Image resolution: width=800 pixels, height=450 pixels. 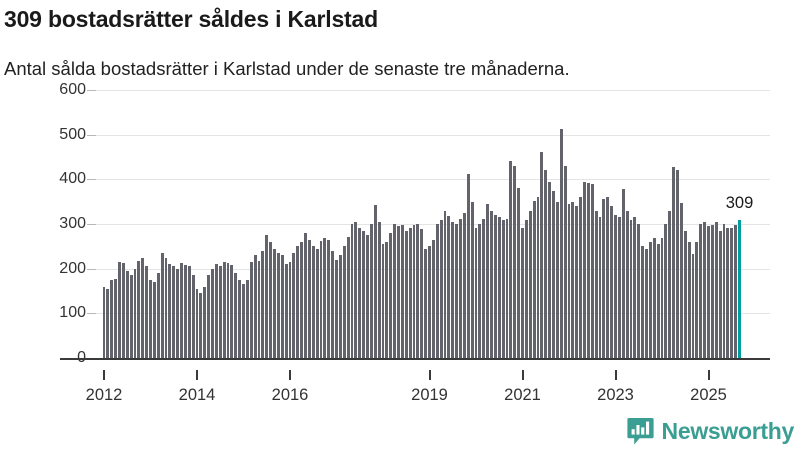 I want to click on x-axis-tick-label: 2023, so click(x=615, y=395).